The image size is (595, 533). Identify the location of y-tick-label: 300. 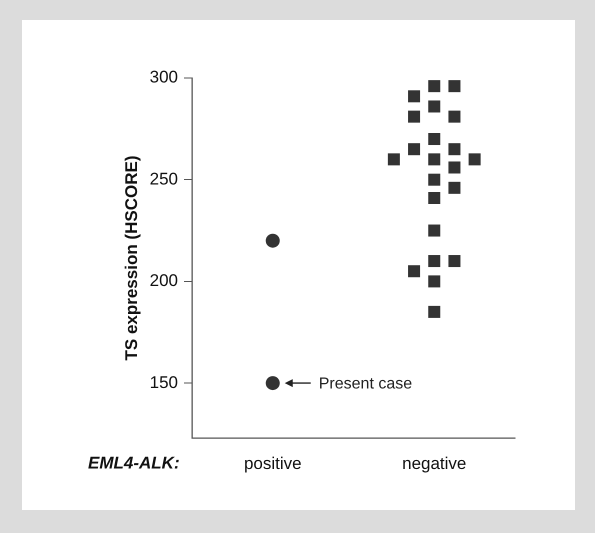
(164, 77).